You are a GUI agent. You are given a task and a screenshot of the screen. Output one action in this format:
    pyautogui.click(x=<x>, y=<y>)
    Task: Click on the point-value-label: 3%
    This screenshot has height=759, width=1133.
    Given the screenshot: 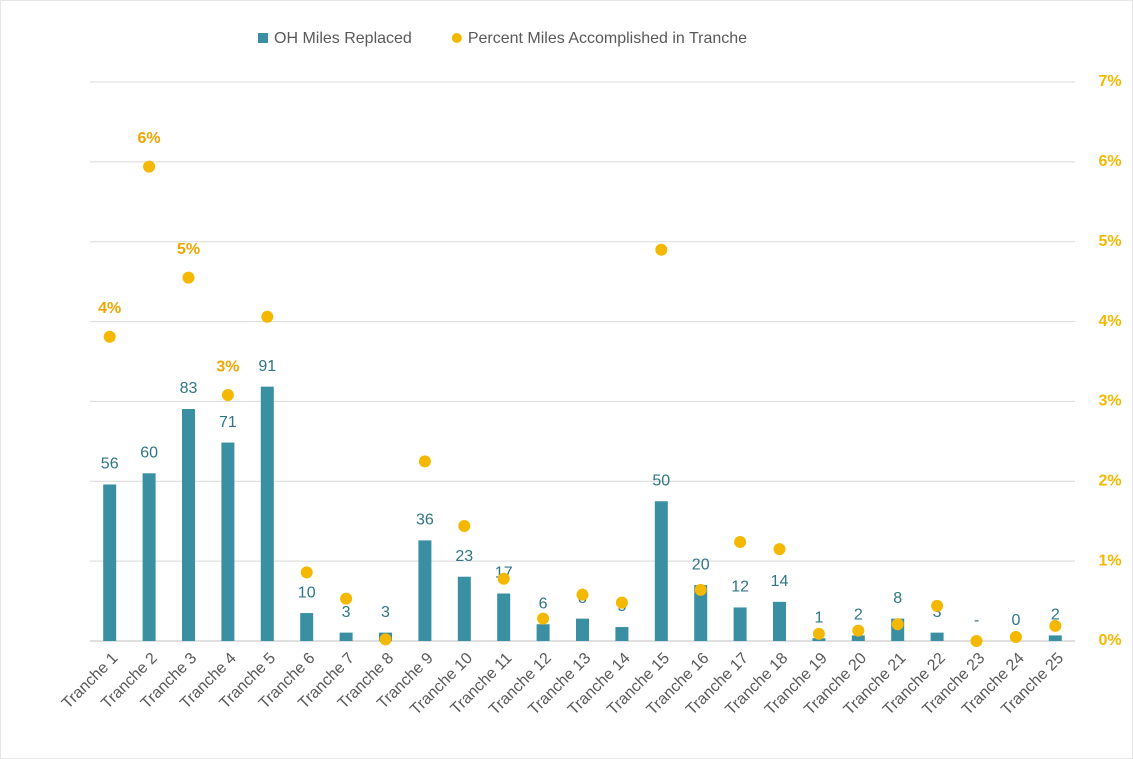 What is the action you would take?
    pyautogui.click(x=227, y=366)
    